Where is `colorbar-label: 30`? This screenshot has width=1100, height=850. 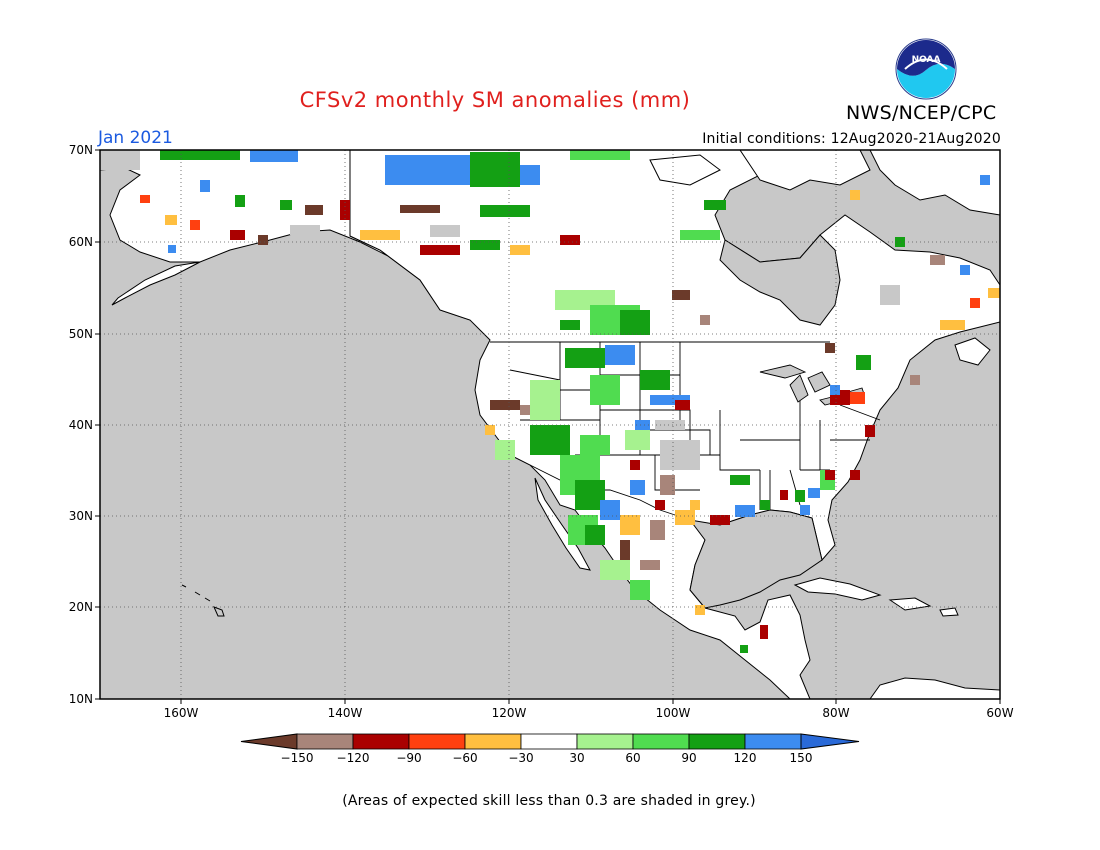
colorbar-label: 30 is located at coordinates (576, 758).